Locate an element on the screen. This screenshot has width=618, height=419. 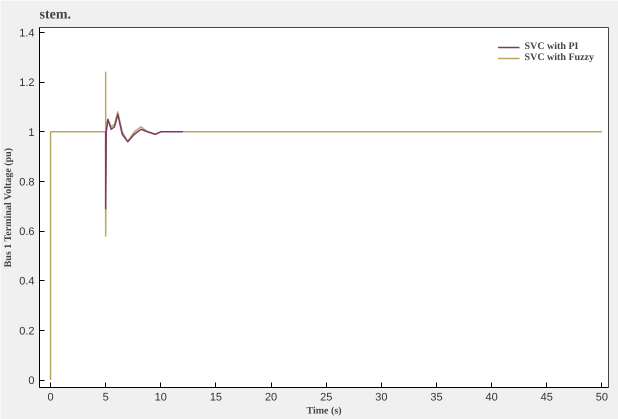
y-tick-label: 0.6 is located at coordinates (27, 232).